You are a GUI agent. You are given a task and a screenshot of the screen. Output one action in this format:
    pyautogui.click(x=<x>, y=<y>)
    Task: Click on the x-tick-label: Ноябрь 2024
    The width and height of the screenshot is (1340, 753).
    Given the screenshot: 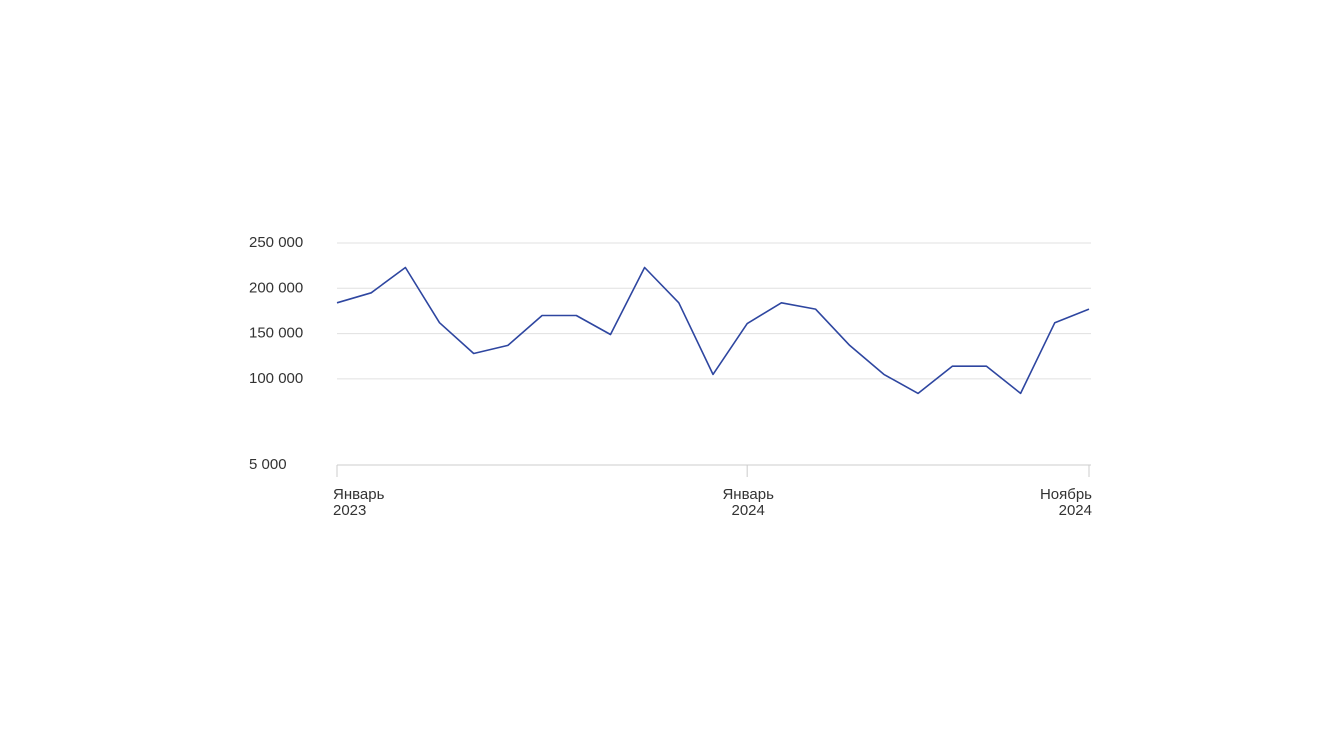 What is the action you would take?
    pyautogui.click(x=1066, y=502)
    